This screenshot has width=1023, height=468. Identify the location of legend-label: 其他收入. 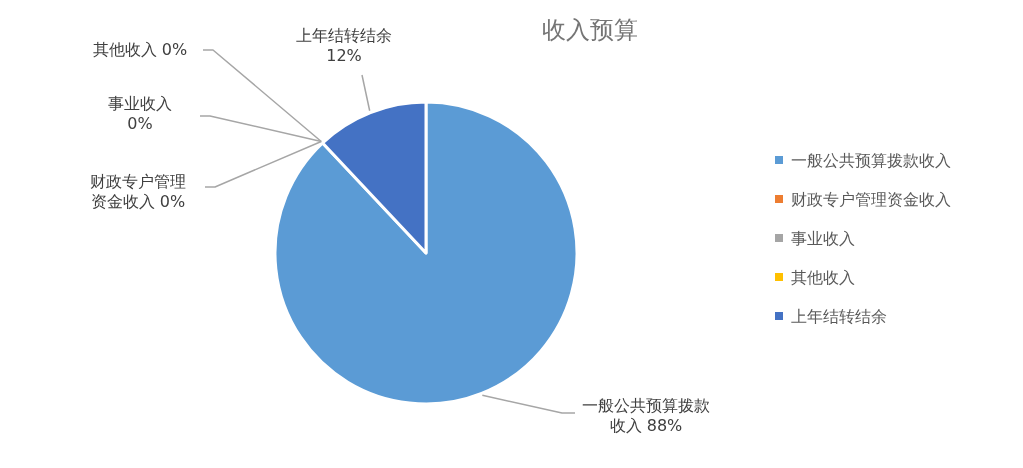
(823, 277).